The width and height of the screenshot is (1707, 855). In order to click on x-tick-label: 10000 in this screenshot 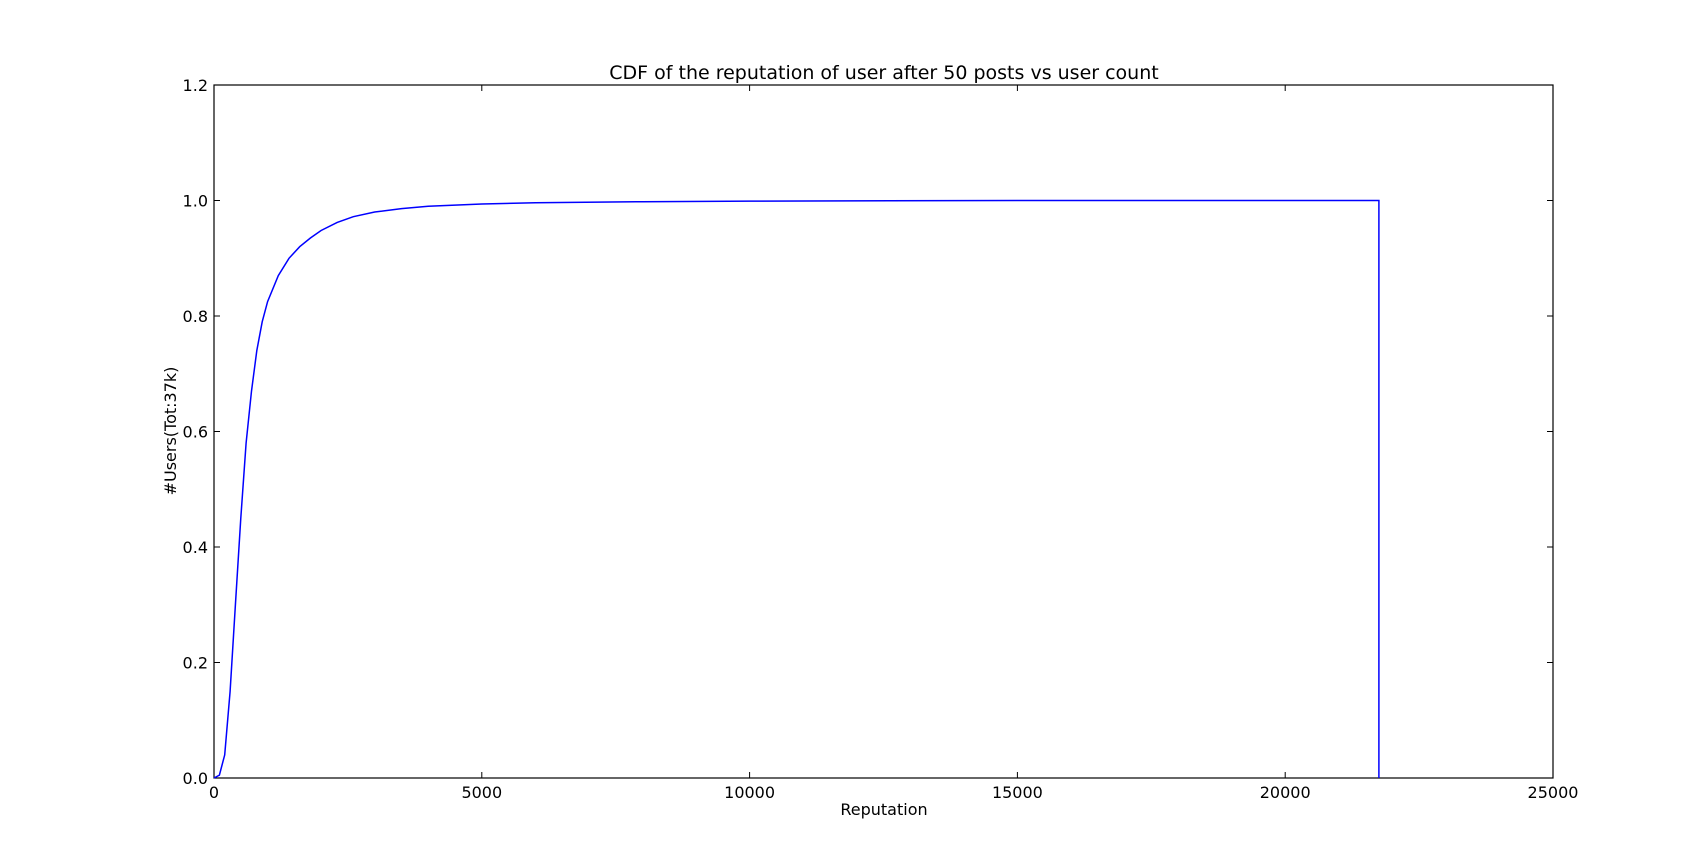, I will do `click(749, 792)`.